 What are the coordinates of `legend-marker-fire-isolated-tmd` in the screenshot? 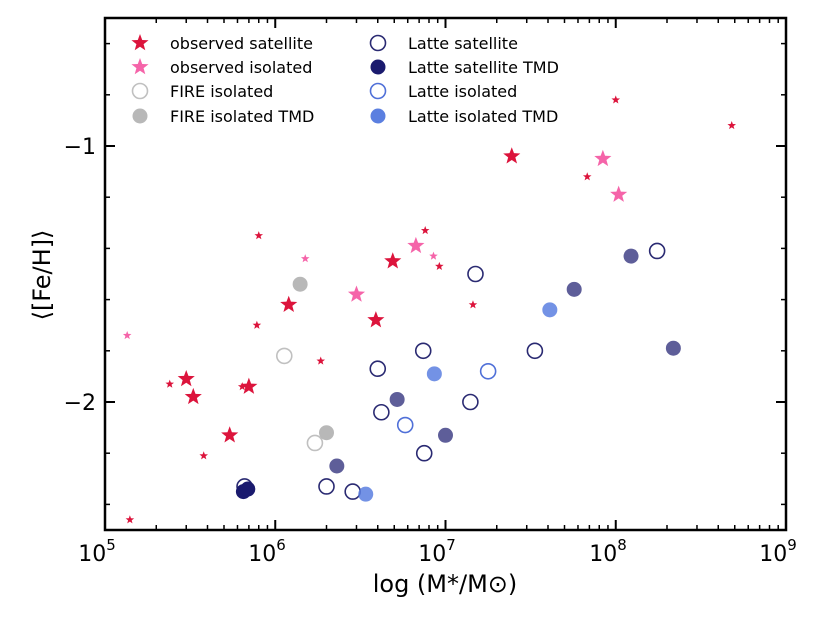 It's located at (140, 116).